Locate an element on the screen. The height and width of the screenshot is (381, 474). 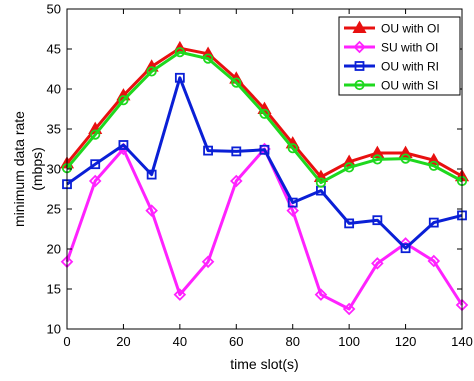
legend-label: OU with SI is located at coordinates (409, 86).